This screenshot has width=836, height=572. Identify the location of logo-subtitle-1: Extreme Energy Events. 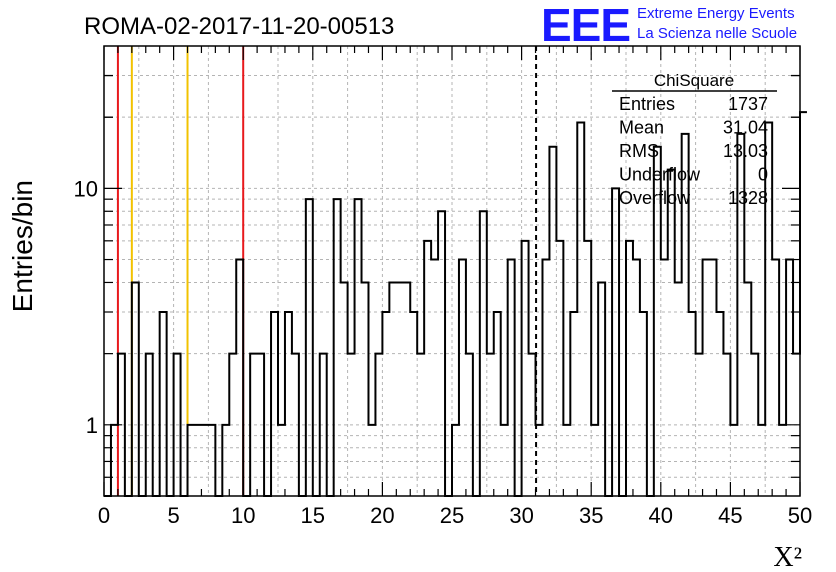
(716, 13).